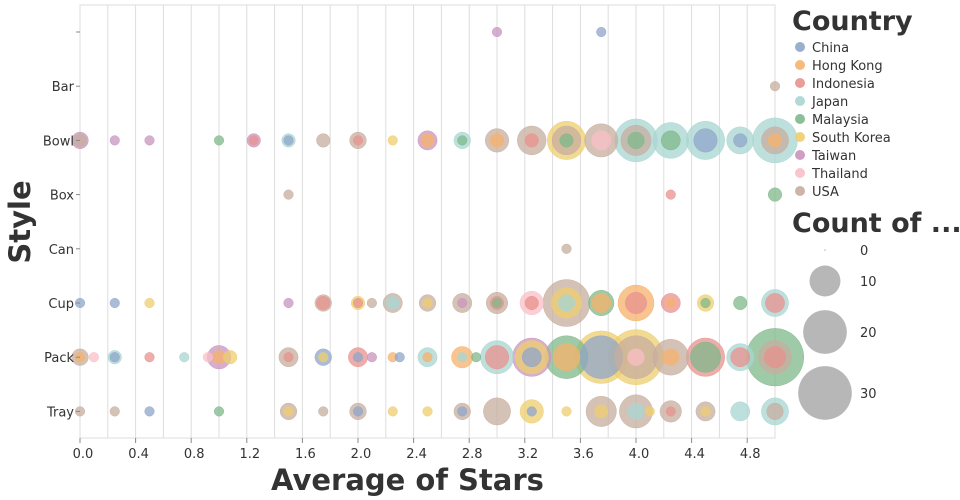 The height and width of the screenshot is (500, 960). I want to click on data-point: Tray / South Korea: 3.5 (1), so click(566, 411).